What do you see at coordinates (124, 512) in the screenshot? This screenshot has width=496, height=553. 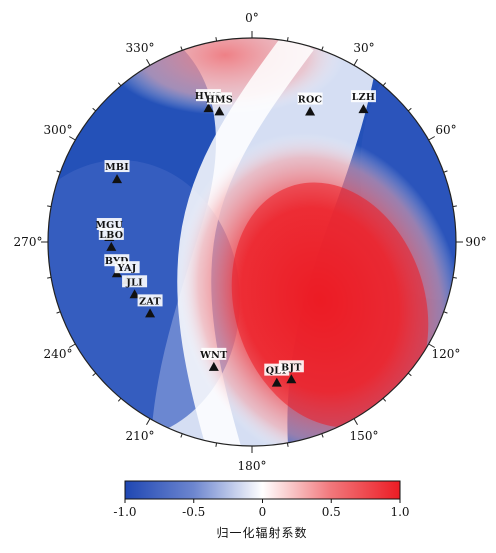 I see `colorbar-tick-label: -1.0` at bounding box center [124, 512].